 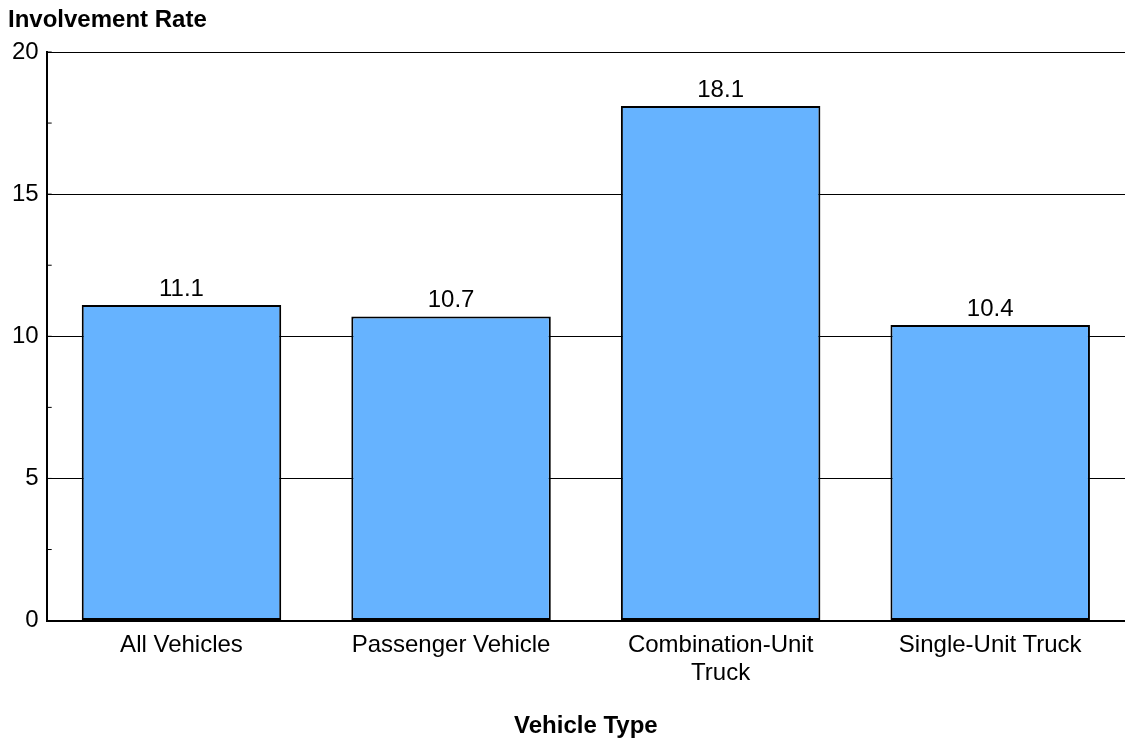 I want to click on y-tick-label: 20, so click(x=25, y=50).